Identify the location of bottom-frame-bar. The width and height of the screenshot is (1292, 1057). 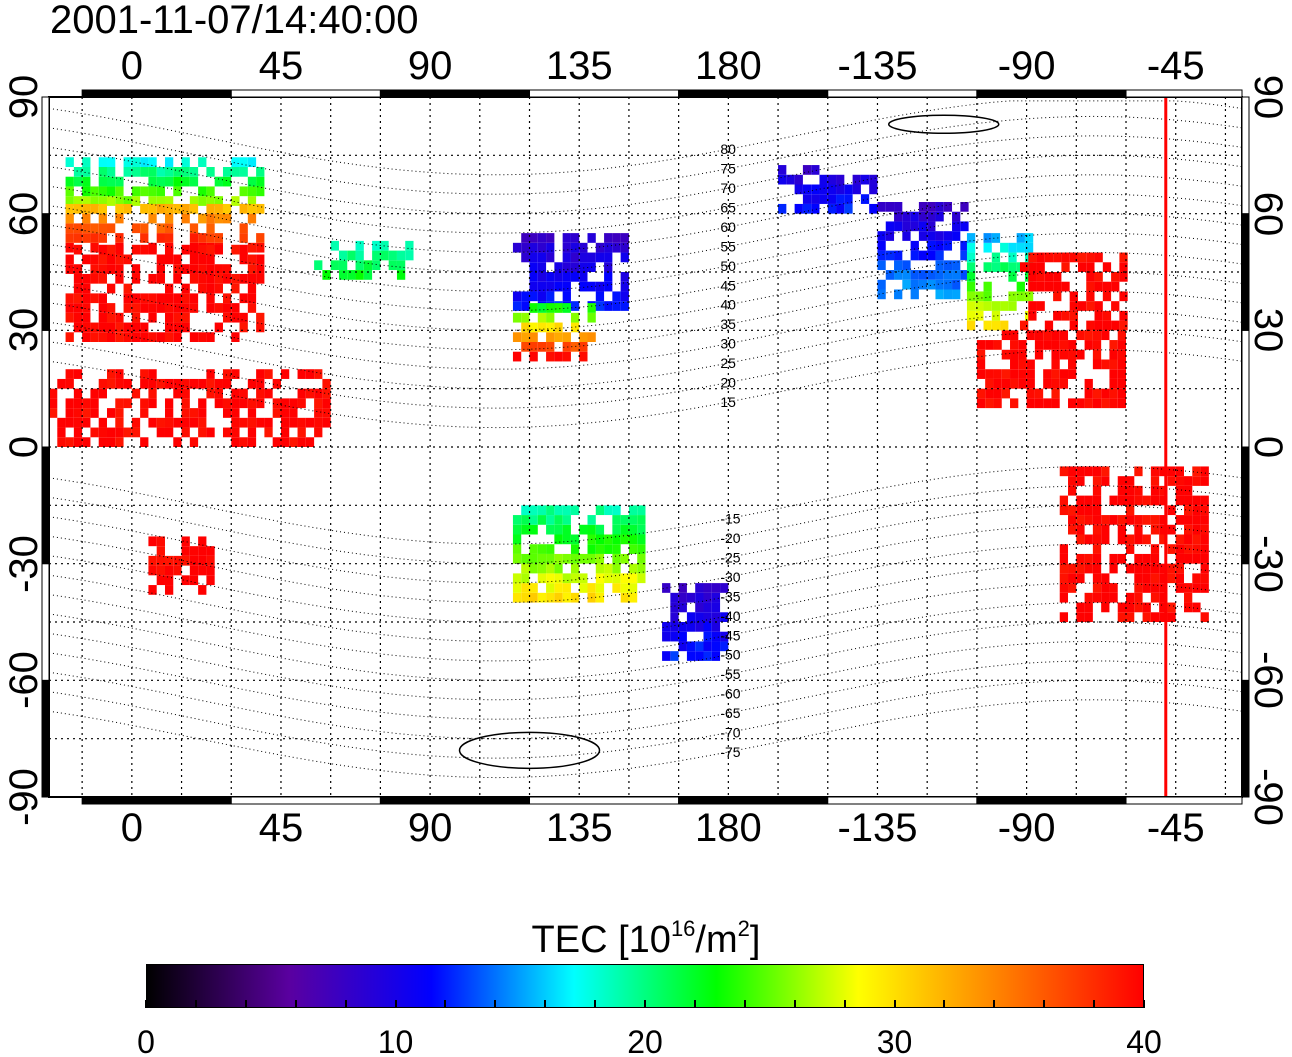
(1184, 800).